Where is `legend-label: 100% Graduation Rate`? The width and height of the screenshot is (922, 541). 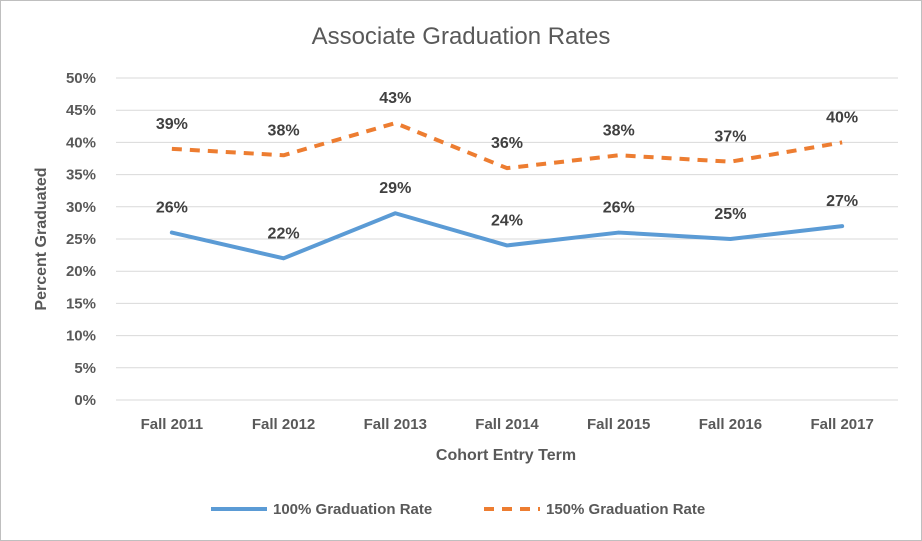 legend-label: 100% Graduation Rate is located at coordinates (352, 509).